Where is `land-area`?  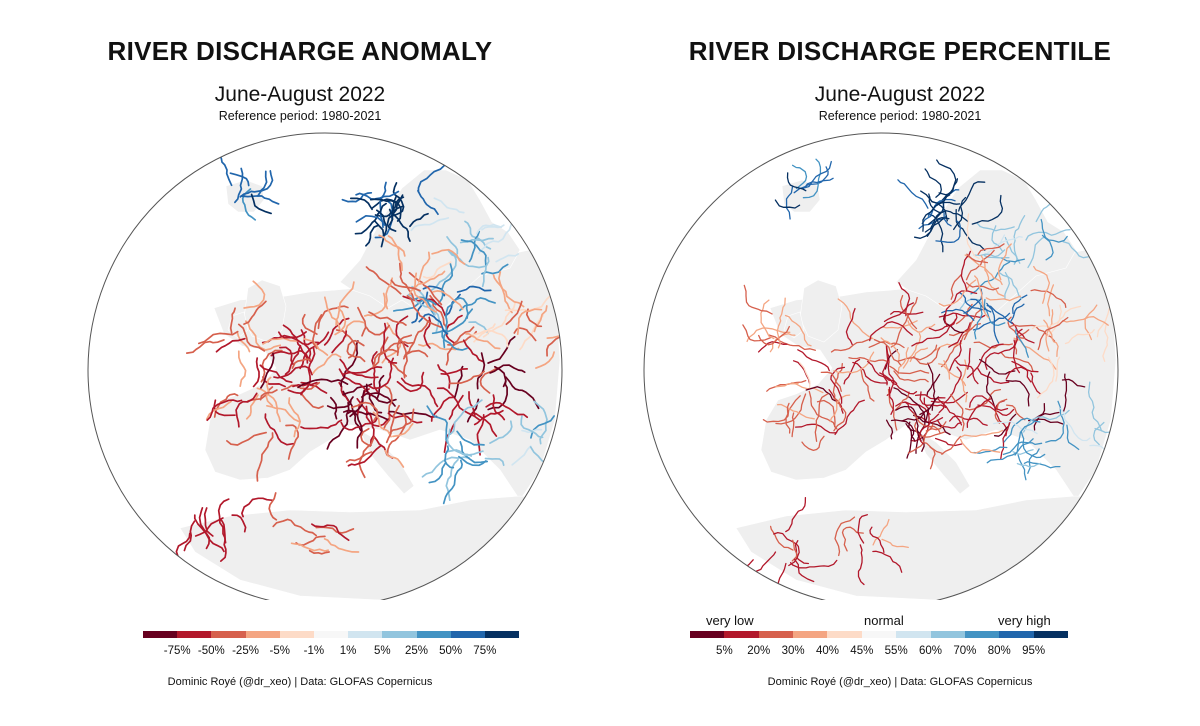 land-area is located at coordinates (794, 325).